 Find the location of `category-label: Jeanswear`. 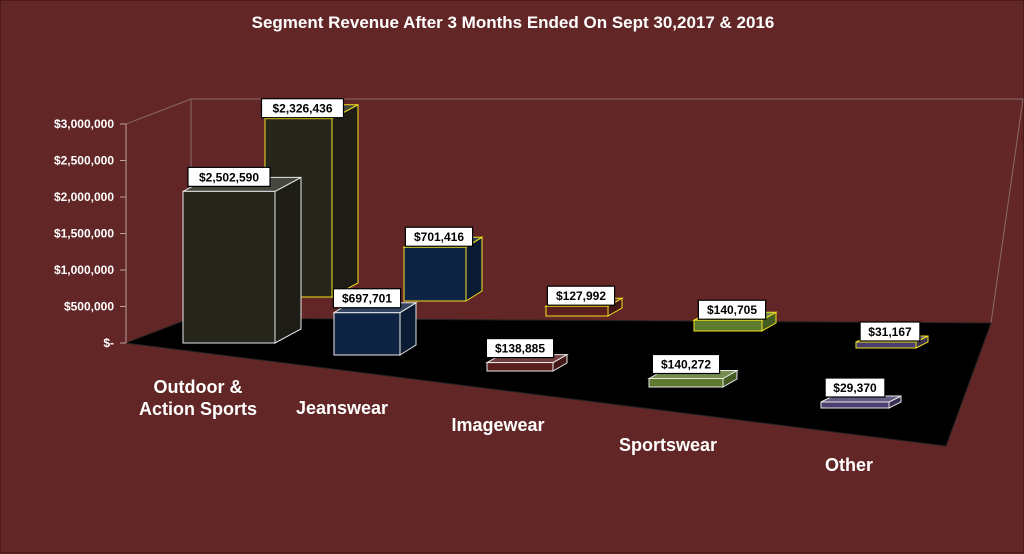

category-label: Jeanswear is located at coordinates (342, 408).